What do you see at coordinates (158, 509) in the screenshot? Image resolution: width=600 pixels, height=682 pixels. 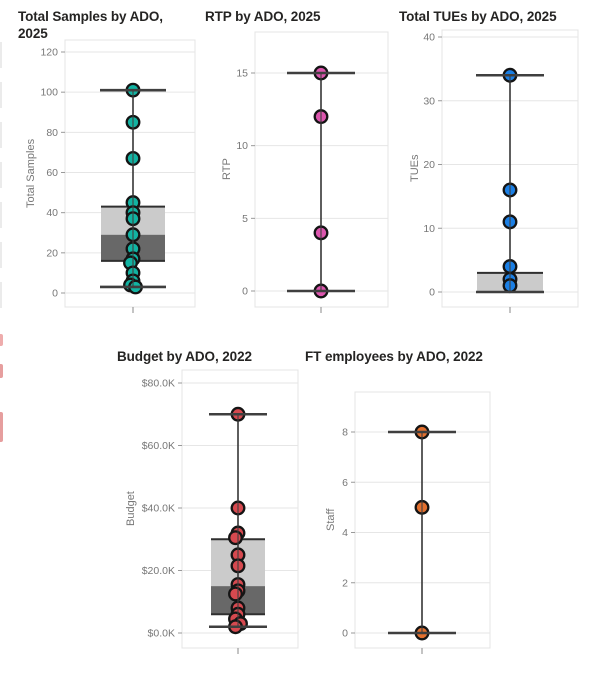 I see `axis-tick-label: $40.0K` at bounding box center [158, 509].